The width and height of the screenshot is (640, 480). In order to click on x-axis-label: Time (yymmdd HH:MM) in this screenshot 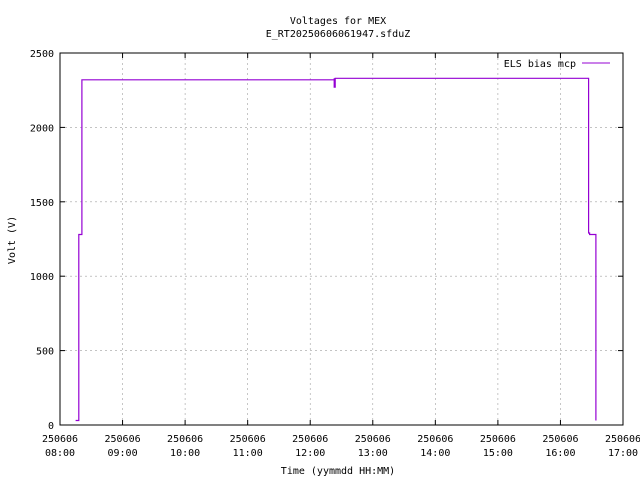, I will do `click(338, 471)`.